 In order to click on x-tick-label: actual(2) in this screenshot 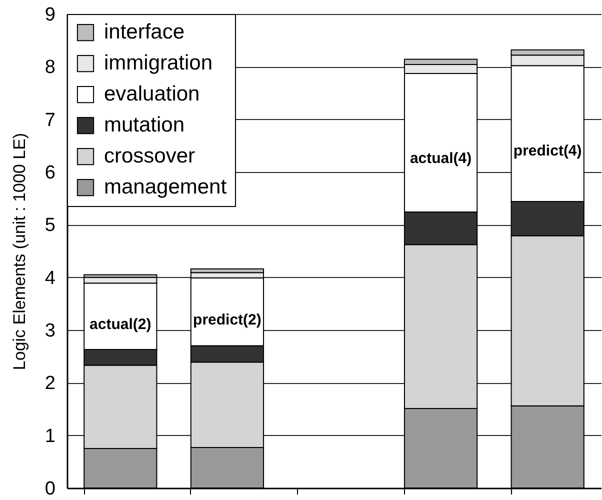, I will do `click(121, 324)`.